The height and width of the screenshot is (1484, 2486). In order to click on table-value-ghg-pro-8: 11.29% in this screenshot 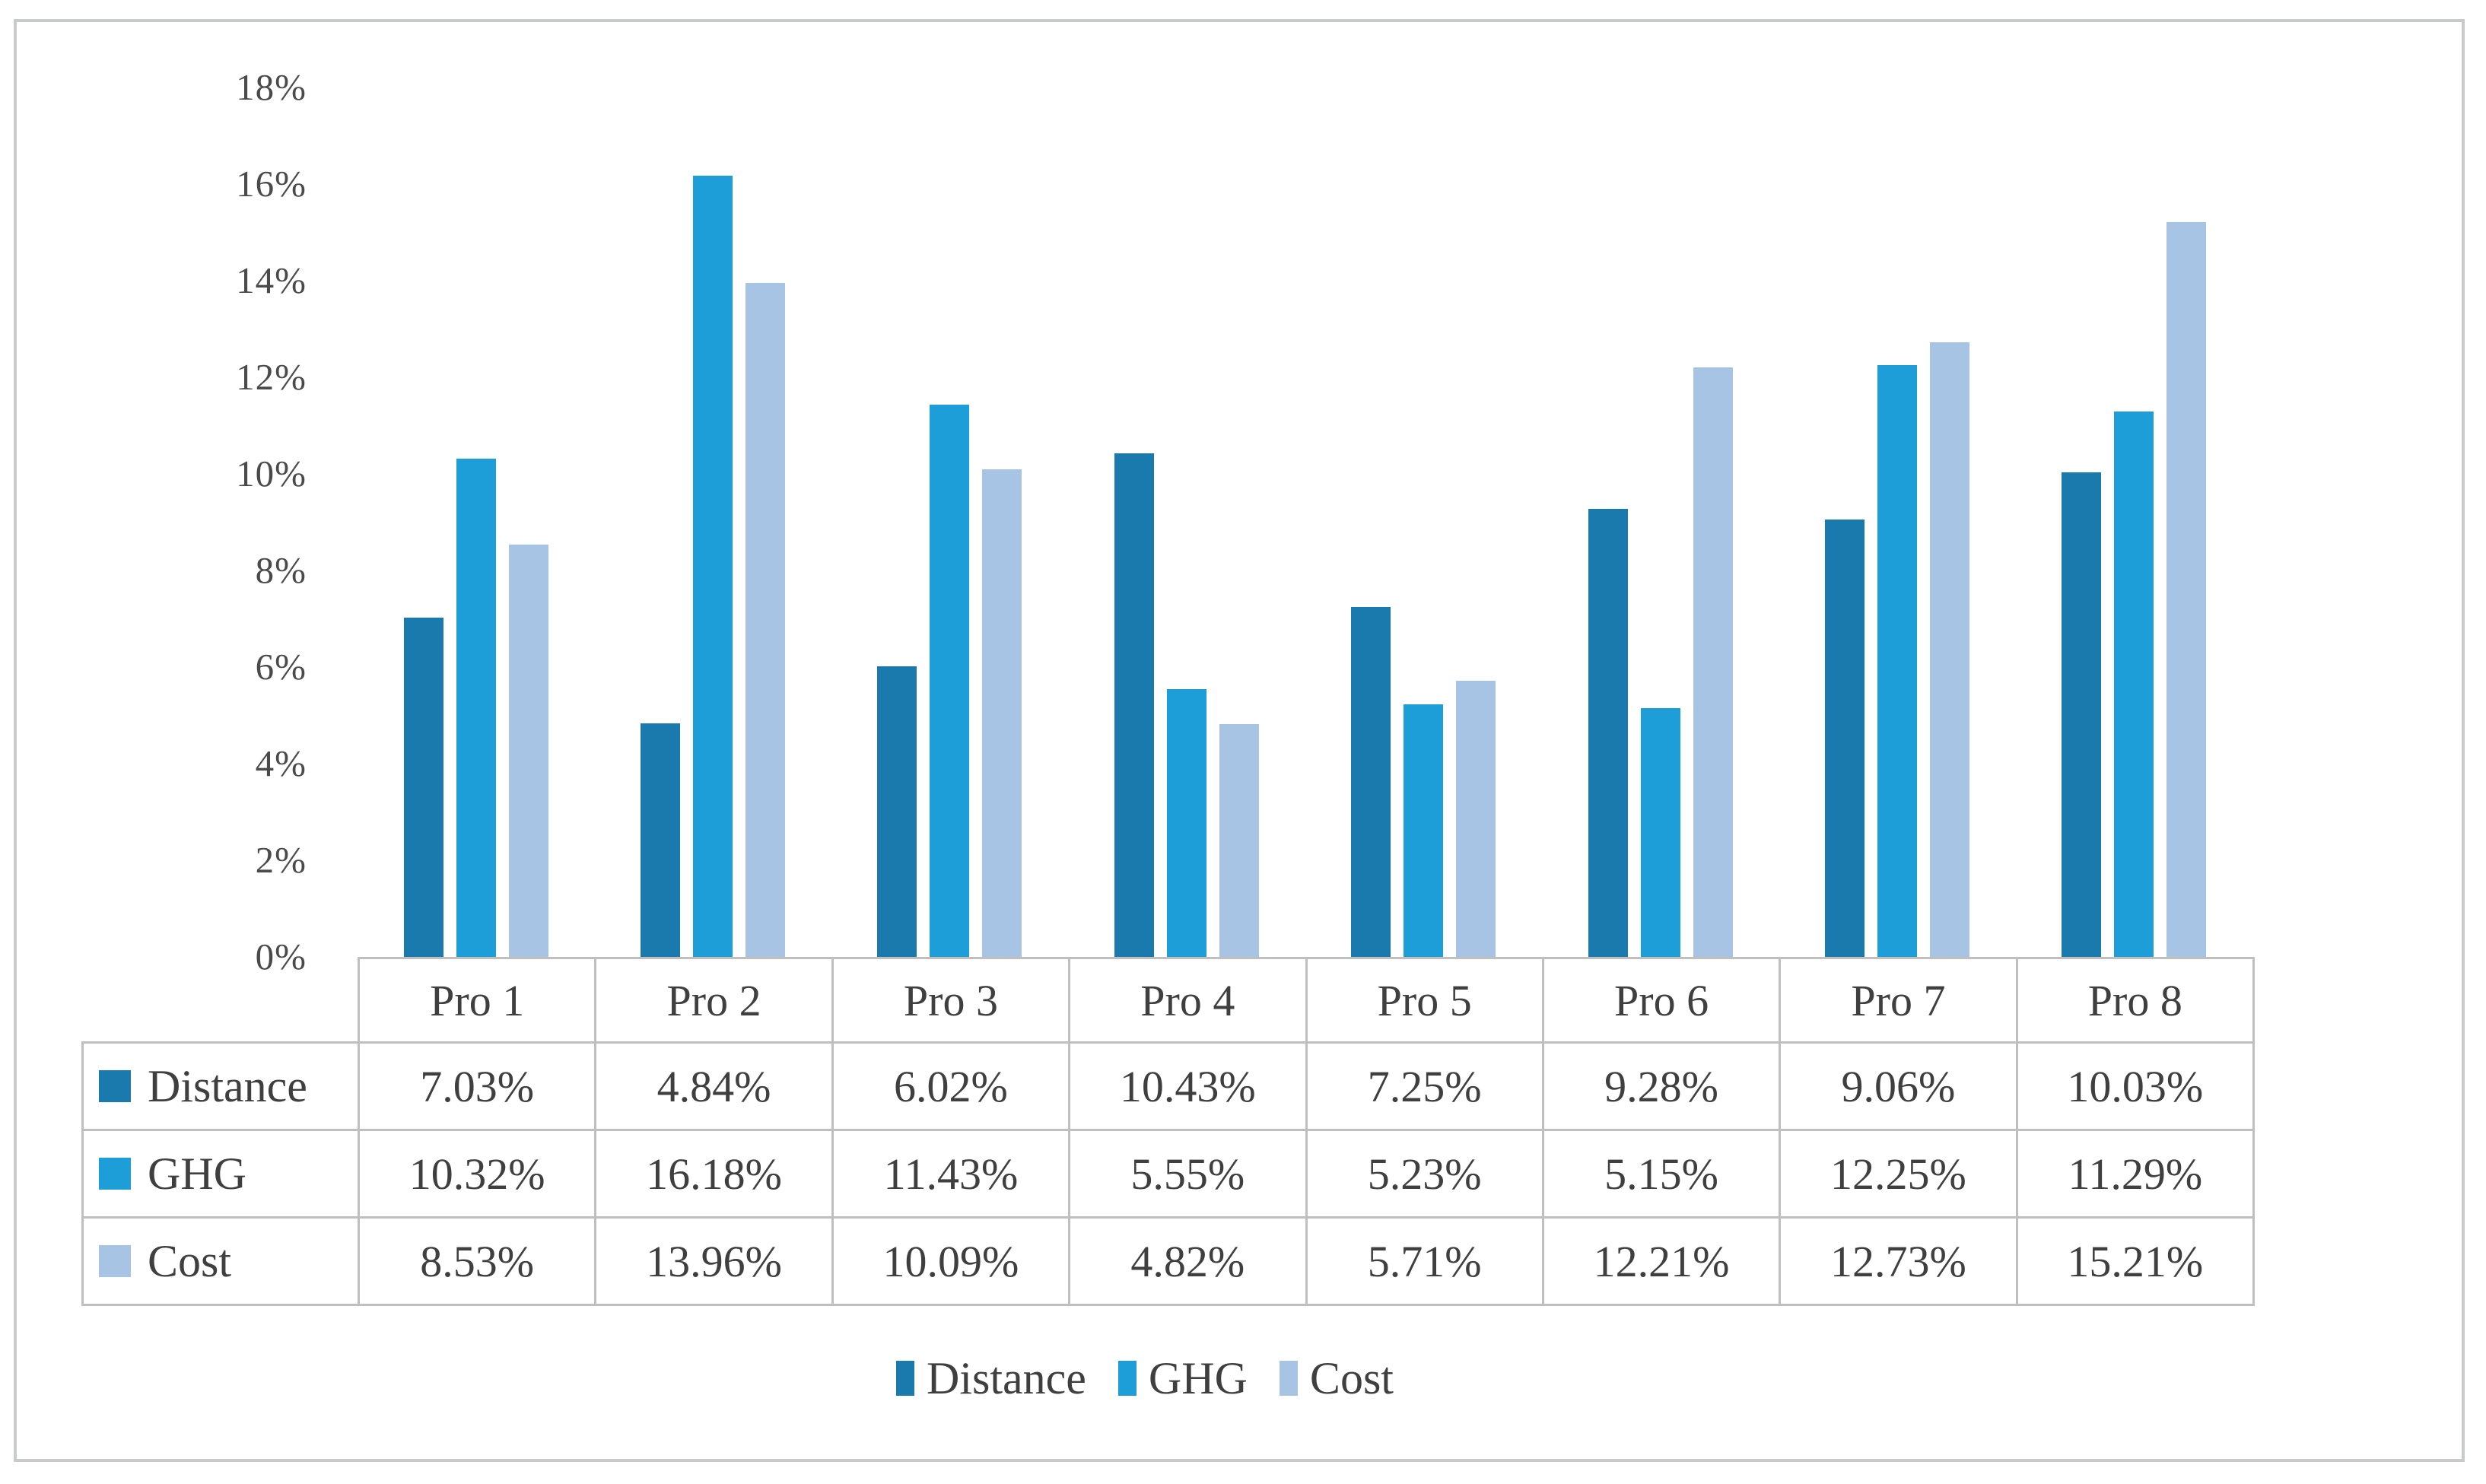, I will do `click(2135, 1174)`.